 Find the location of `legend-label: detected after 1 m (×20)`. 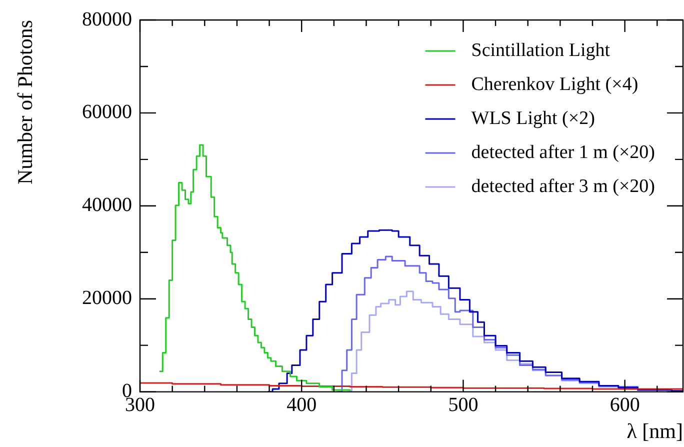

legend-label: detected after 1 m (×20) is located at coordinates (563, 152).